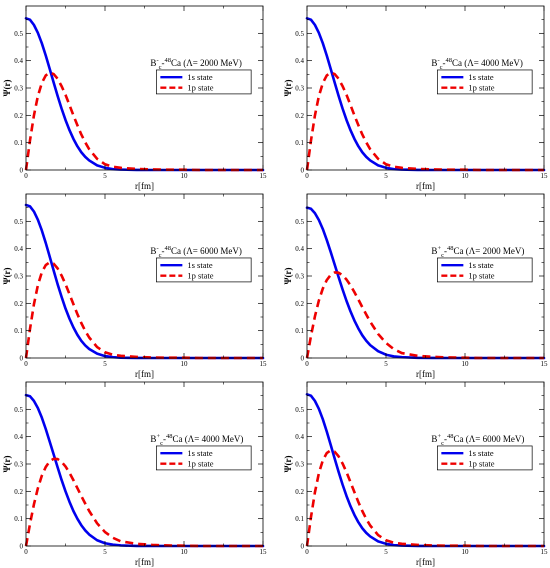 Image resolution: width=550 pixels, height=568 pixels. Describe the element at coordinates (487, 63) in the screenshot. I see `annot-rest: Ca (Λ= 4000 MeV)` at that location.